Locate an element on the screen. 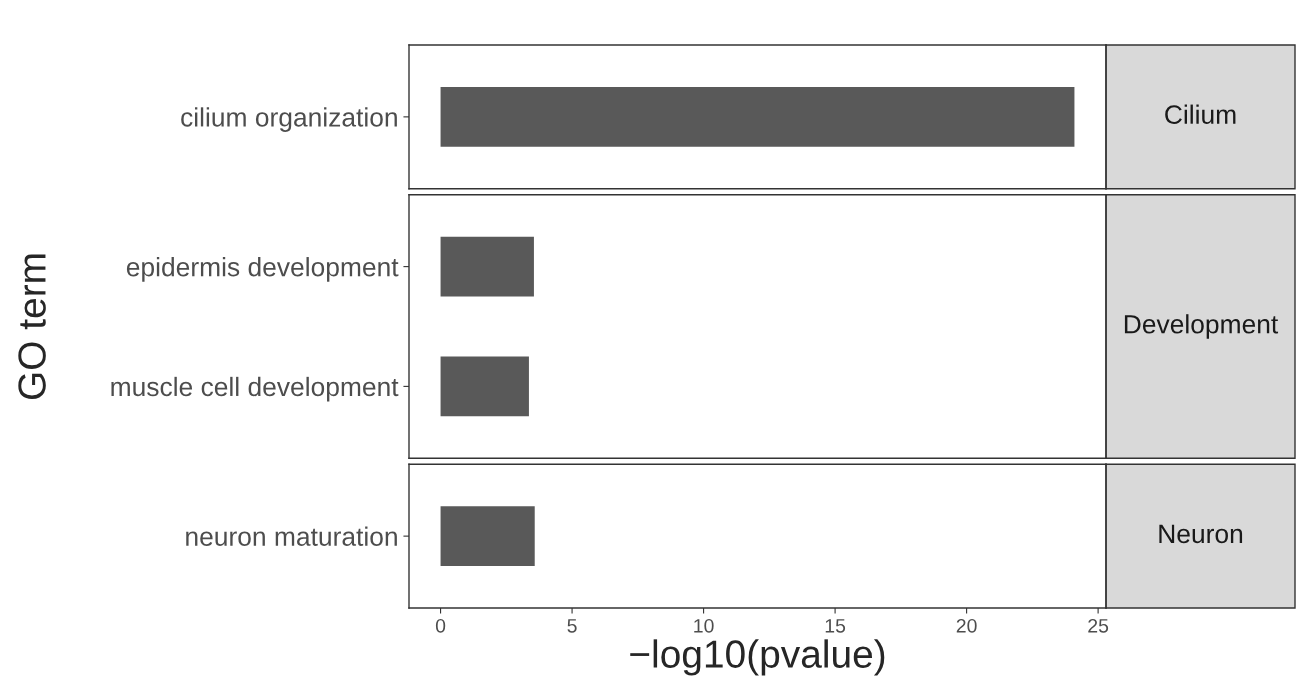 The image size is (1304, 677). text: Neuron is located at coordinates (1201, 534).